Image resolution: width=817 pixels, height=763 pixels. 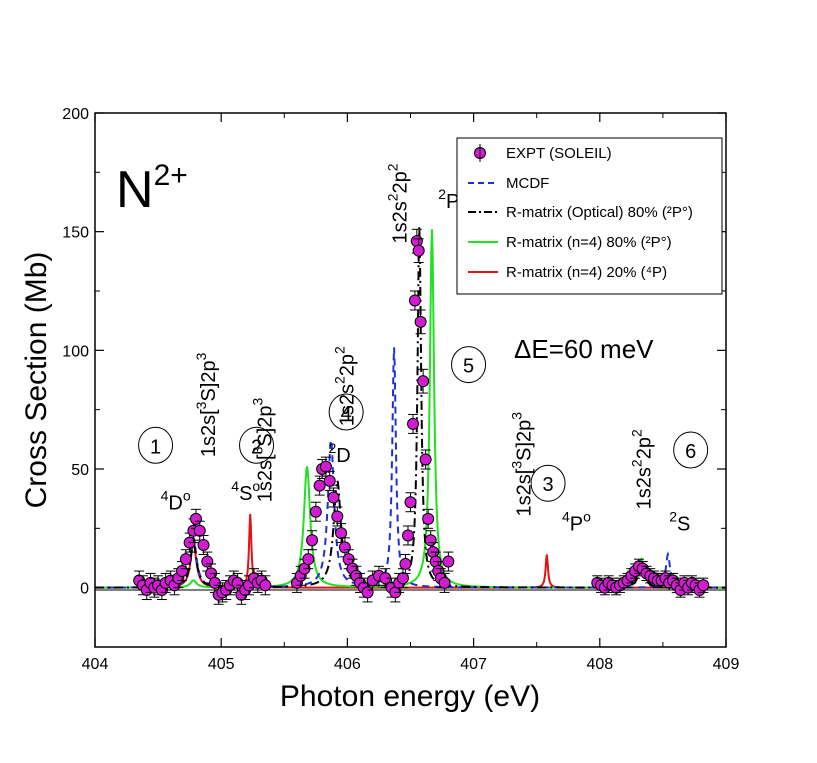 I want to click on x-tick-label-1: 405, so click(x=221, y=664).